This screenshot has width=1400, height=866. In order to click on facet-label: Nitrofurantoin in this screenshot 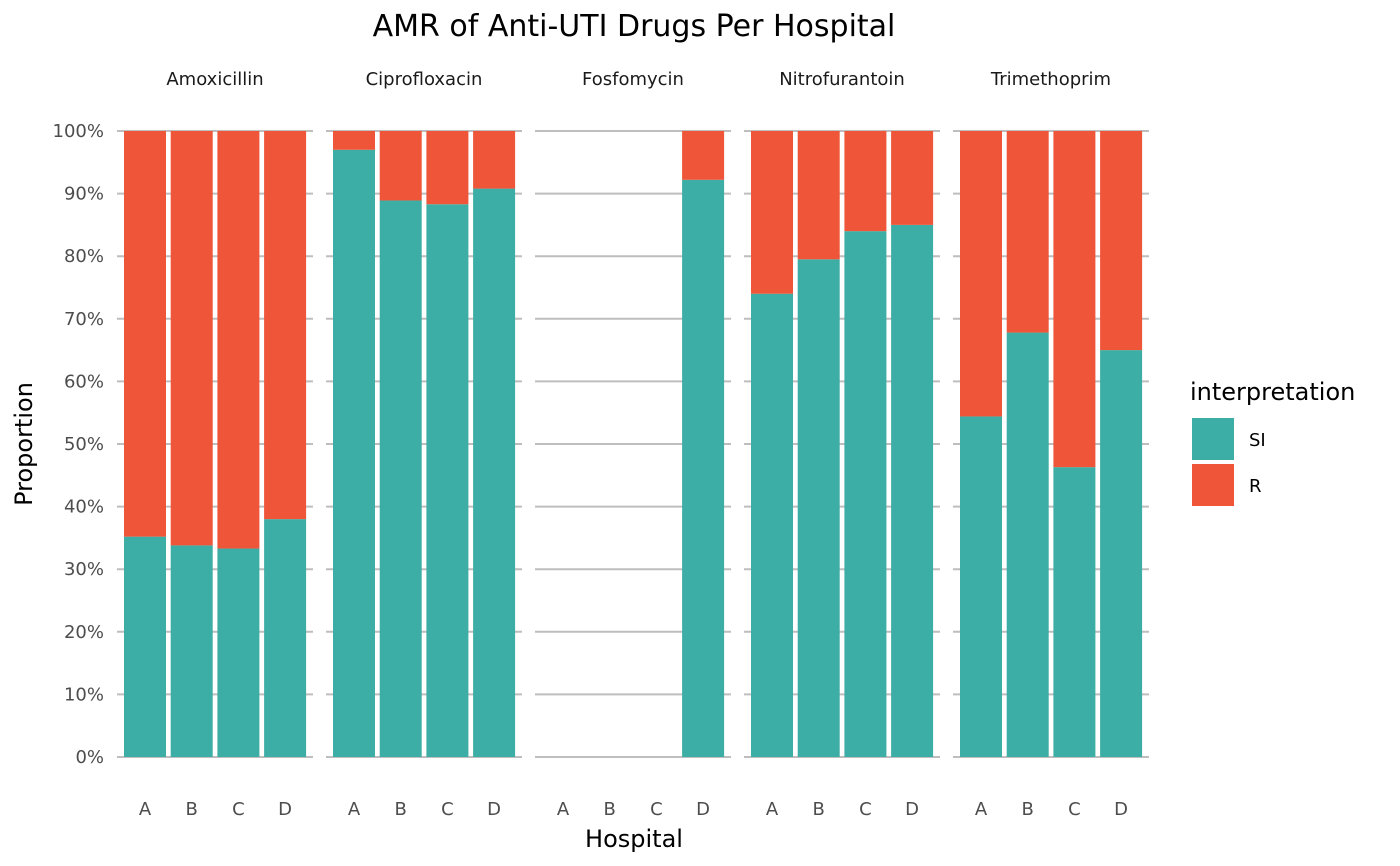, I will do `click(842, 79)`.